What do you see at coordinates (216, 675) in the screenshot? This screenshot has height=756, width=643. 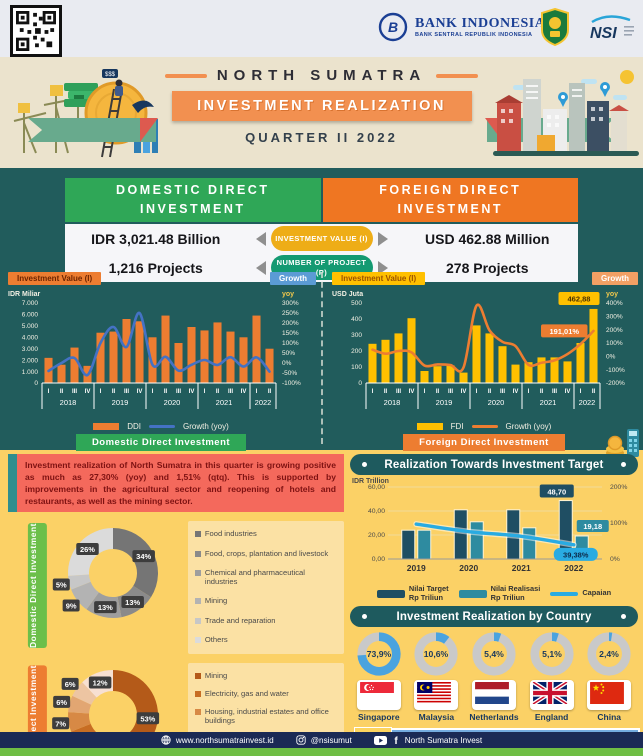 I see `sector-legend-label: Mining` at bounding box center [216, 675].